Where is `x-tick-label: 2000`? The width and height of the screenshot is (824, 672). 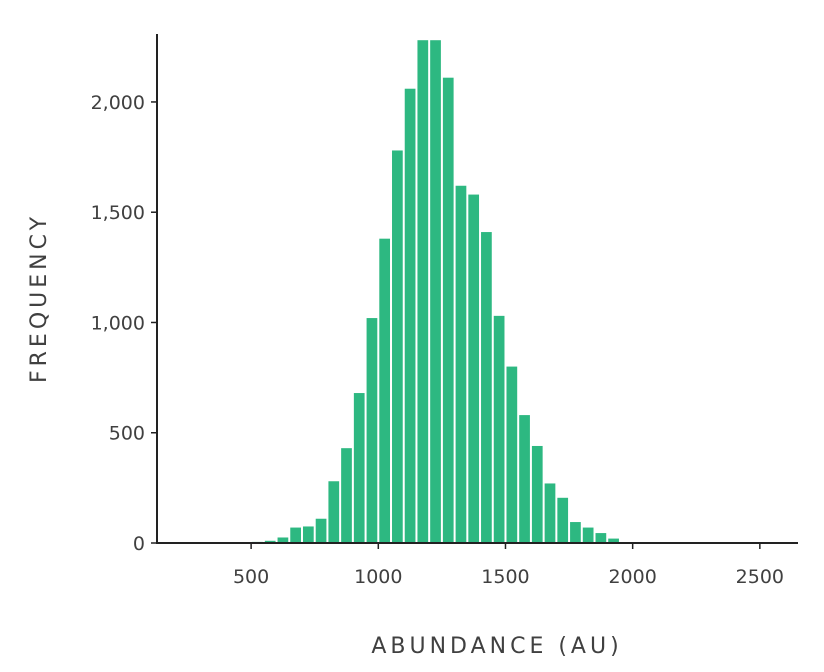 x-tick-label: 2000 is located at coordinates (632, 577).